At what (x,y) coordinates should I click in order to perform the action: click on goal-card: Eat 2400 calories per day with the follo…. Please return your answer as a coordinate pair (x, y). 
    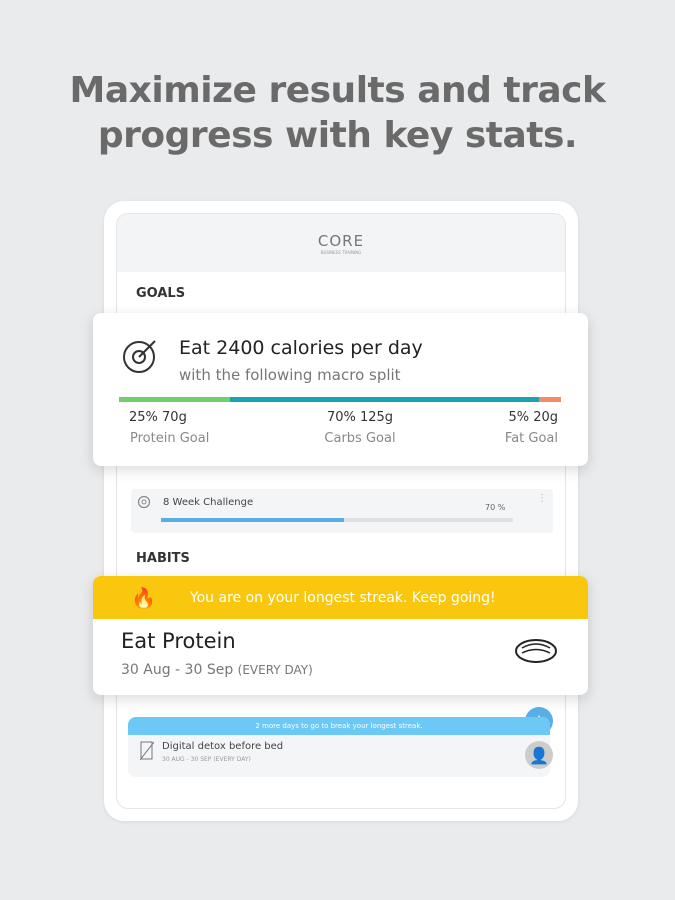
    Looking at the image, I should click on (340, 389).